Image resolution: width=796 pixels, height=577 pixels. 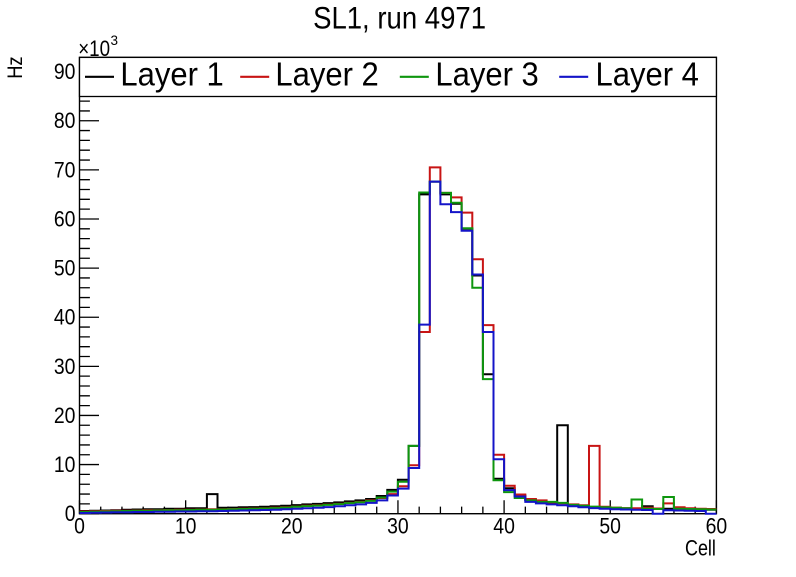 What do you see at coordinates (65, 71) in the screenshot?
I see `svg-text: 90` at bounding box center [65, 71].